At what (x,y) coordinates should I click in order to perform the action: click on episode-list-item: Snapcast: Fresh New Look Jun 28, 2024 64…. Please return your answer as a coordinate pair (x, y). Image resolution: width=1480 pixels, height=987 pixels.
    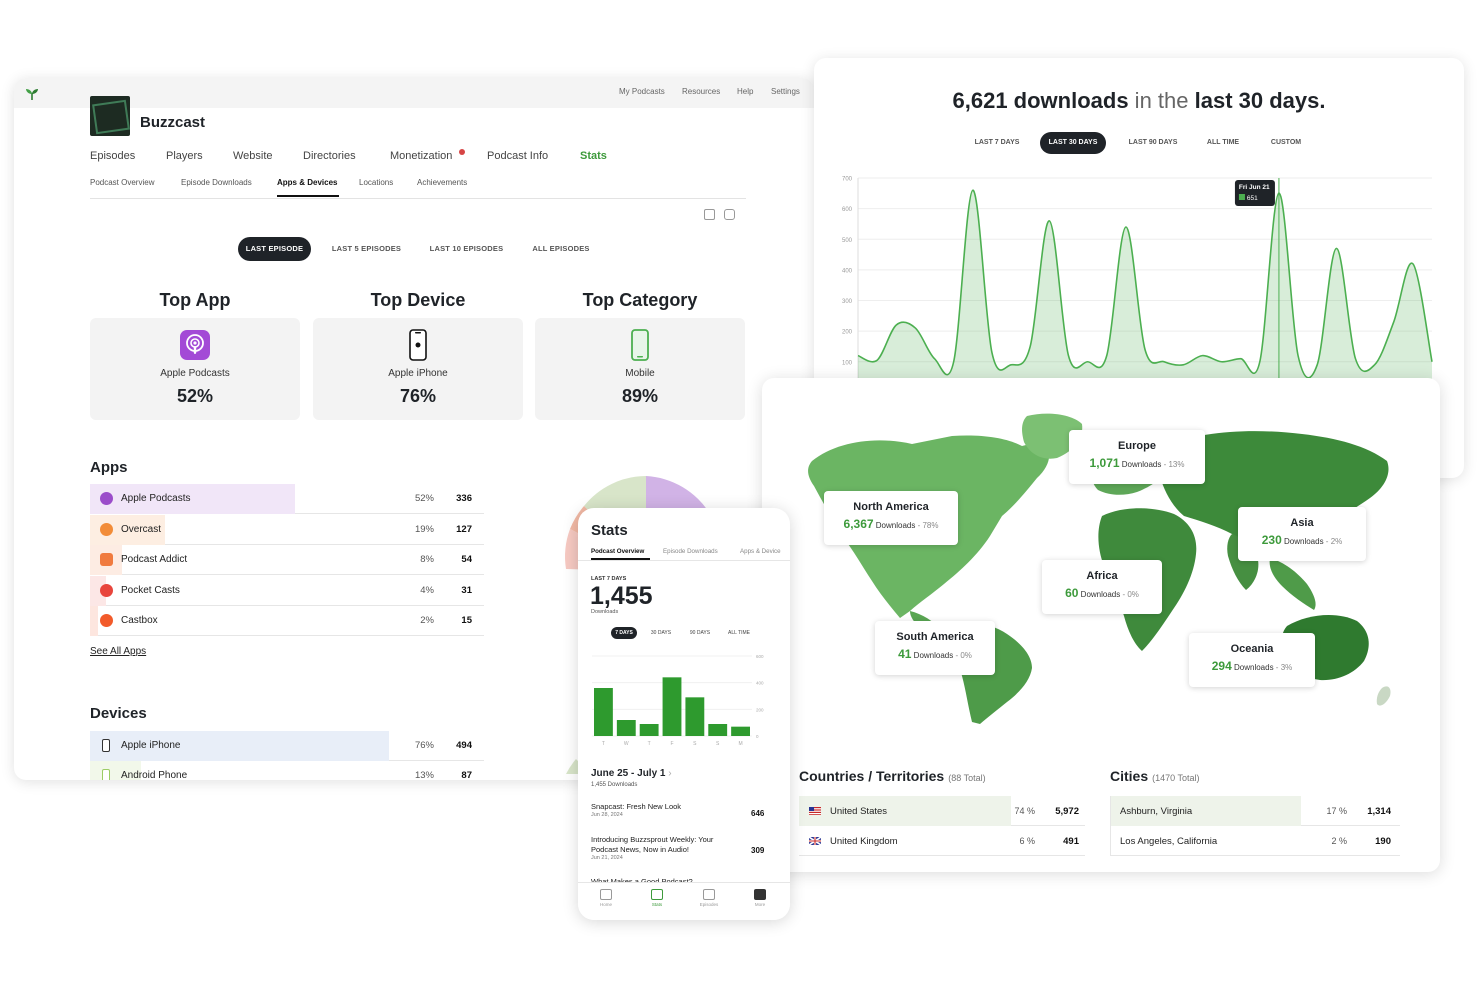
    Looking at the image, I should click on (684, 810).